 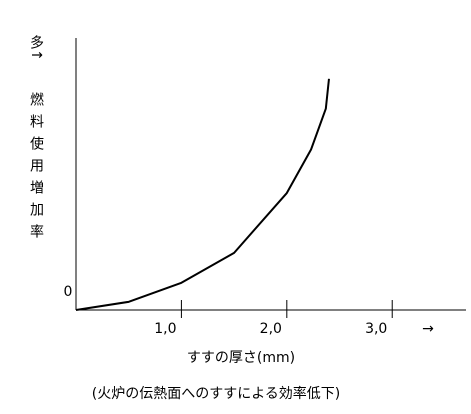 What do you see at coordinates (165, 329) in the screenshot?
I see `x-tick-label: 1,0` at bounding box center [165, 329].